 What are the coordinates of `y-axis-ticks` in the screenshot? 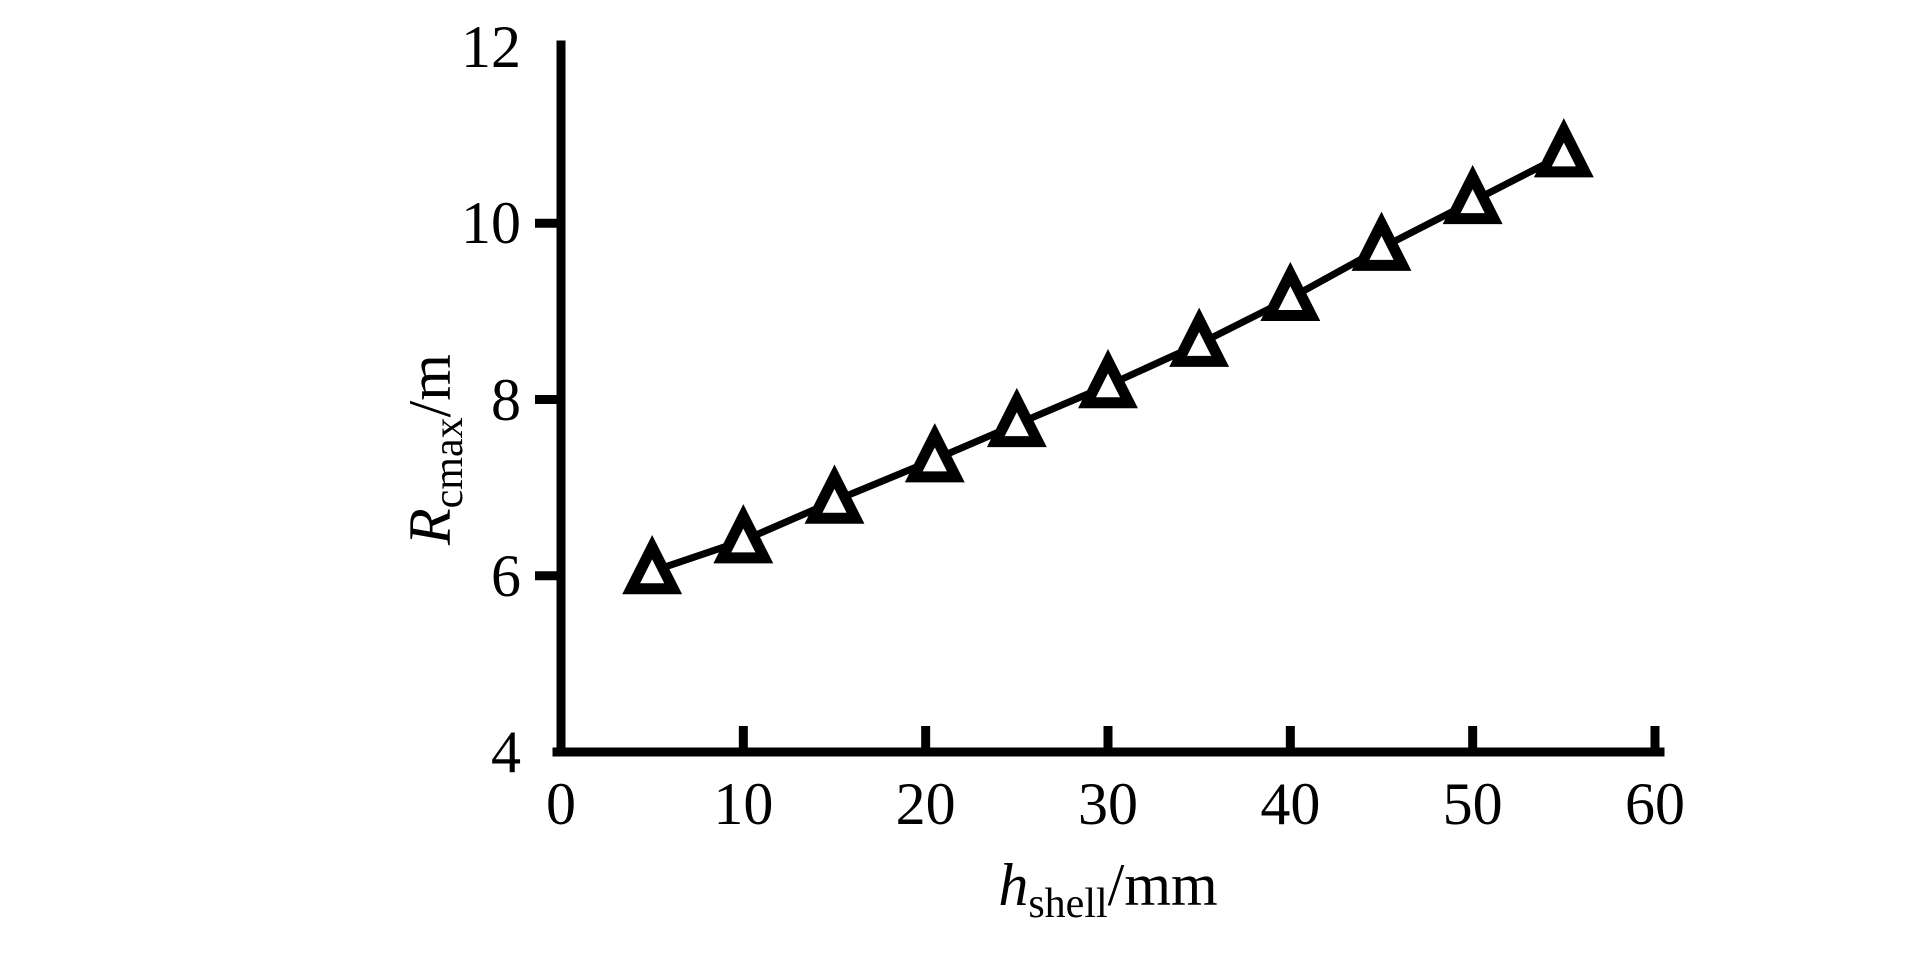 It's located at (548, 399).